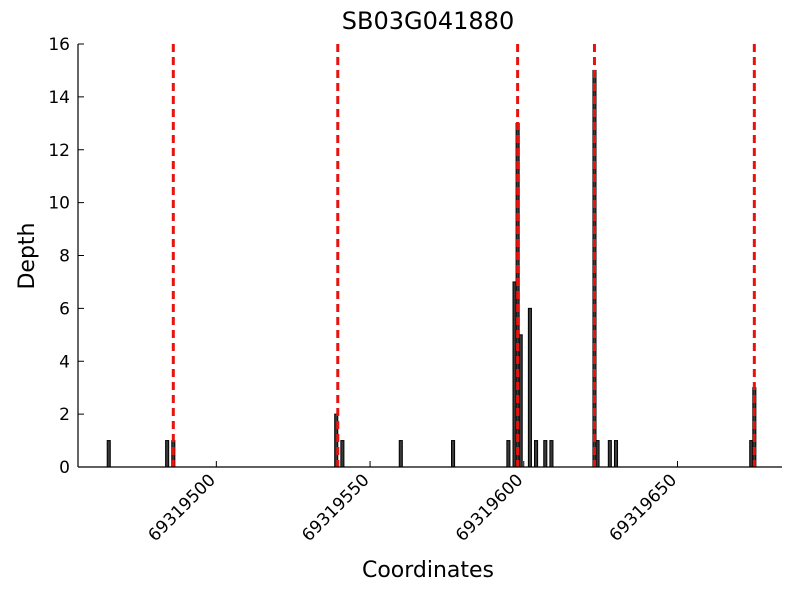 Image resolution: width=800 pixels, height=600 pixels. Describe the element at coordinates (64, 257) in the screenshot. I see `y-tick-label: 8` at that location.